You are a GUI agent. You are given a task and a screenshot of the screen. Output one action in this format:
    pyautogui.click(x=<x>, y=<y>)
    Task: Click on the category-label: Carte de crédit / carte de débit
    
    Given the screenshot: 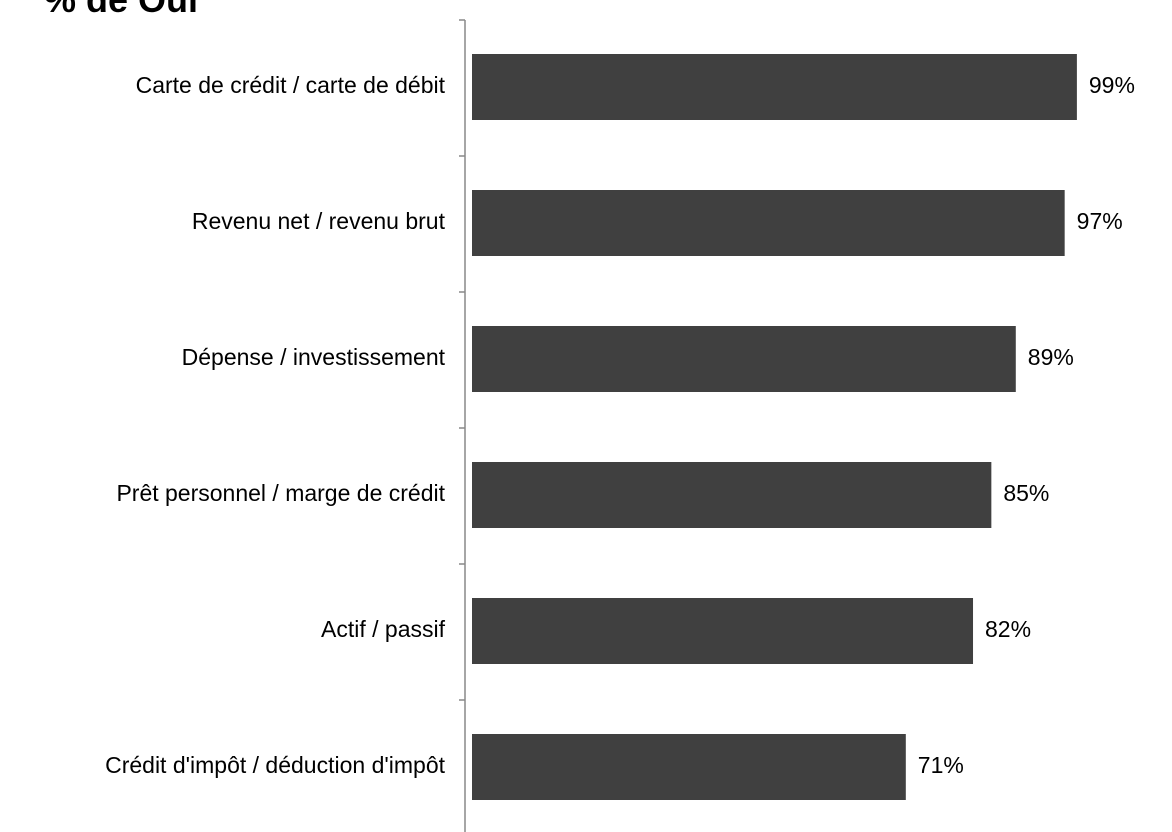 What is the action you would take?
    pyautogui.click(x=291, y=85)
    